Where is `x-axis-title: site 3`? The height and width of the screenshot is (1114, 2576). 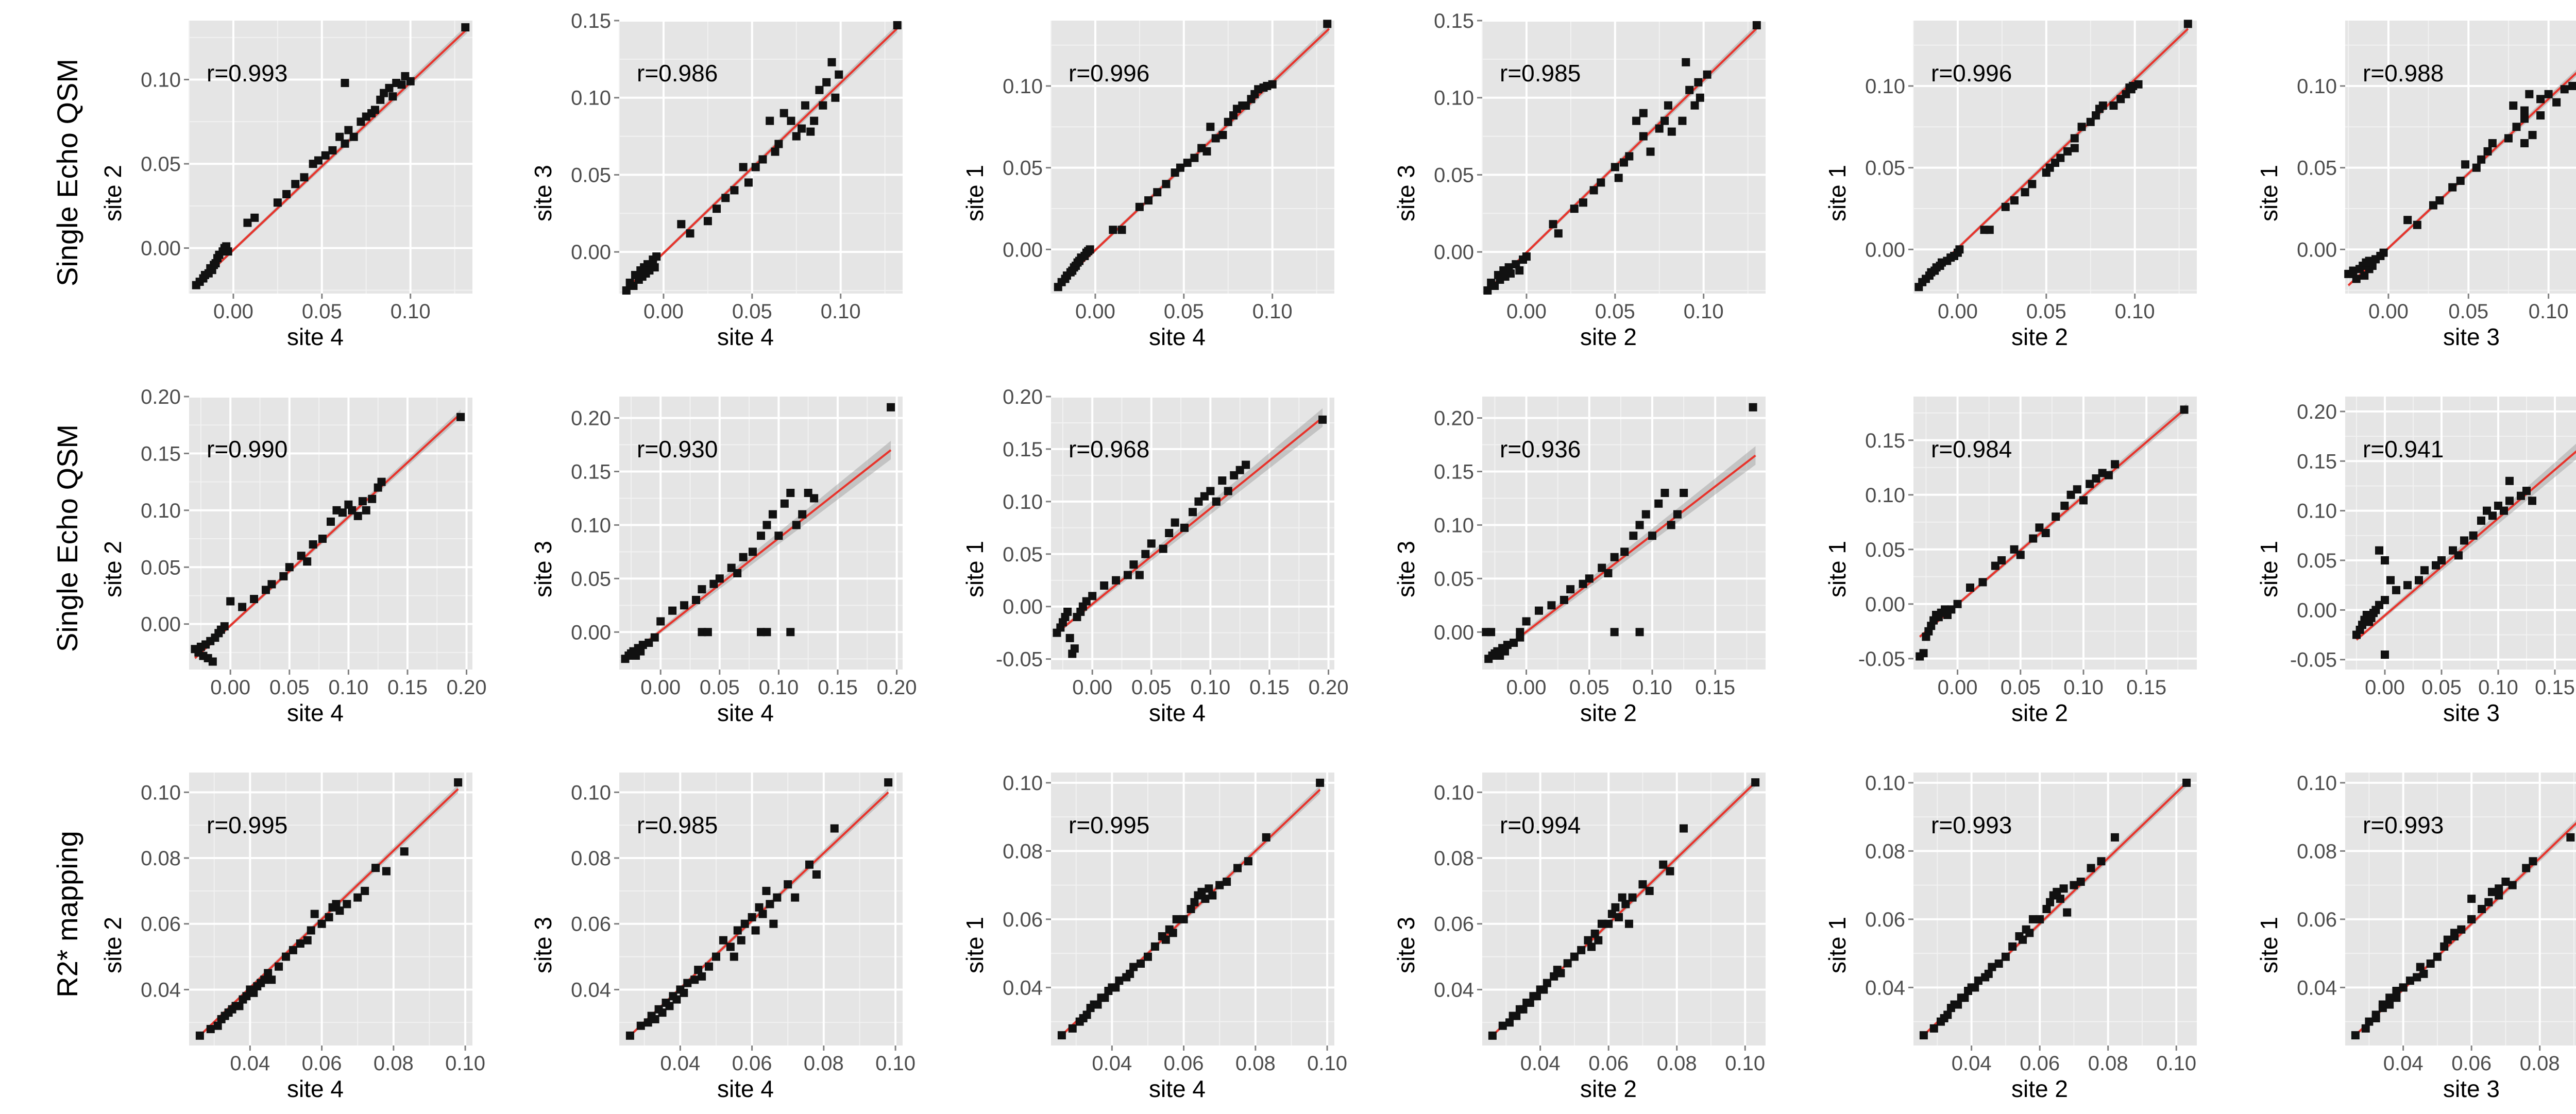
x-axis-title: site 3 is located at coordinates (2471, 712).